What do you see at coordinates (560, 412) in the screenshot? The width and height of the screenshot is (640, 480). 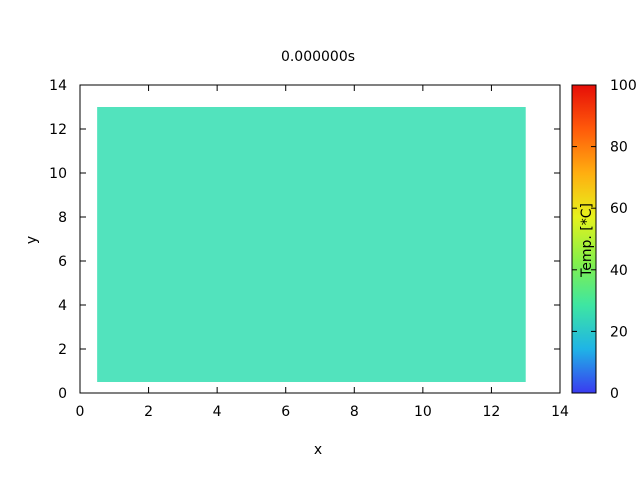 I see `x-tick-label: 14` at bounding box center [560, 412].